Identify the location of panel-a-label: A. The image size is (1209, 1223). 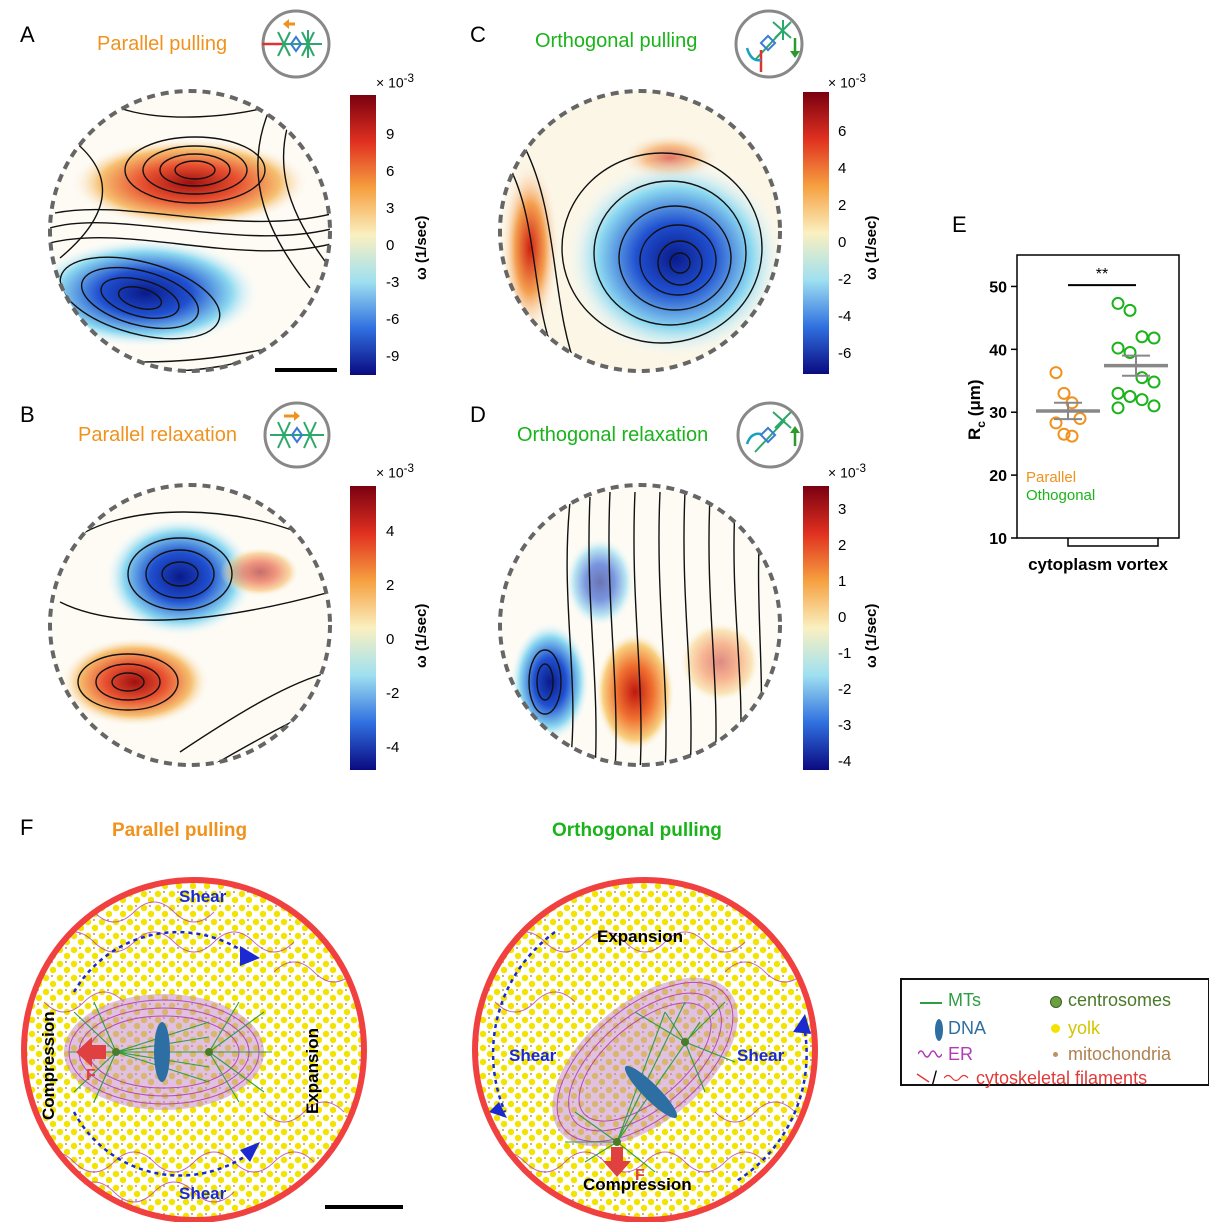
(27, 34).